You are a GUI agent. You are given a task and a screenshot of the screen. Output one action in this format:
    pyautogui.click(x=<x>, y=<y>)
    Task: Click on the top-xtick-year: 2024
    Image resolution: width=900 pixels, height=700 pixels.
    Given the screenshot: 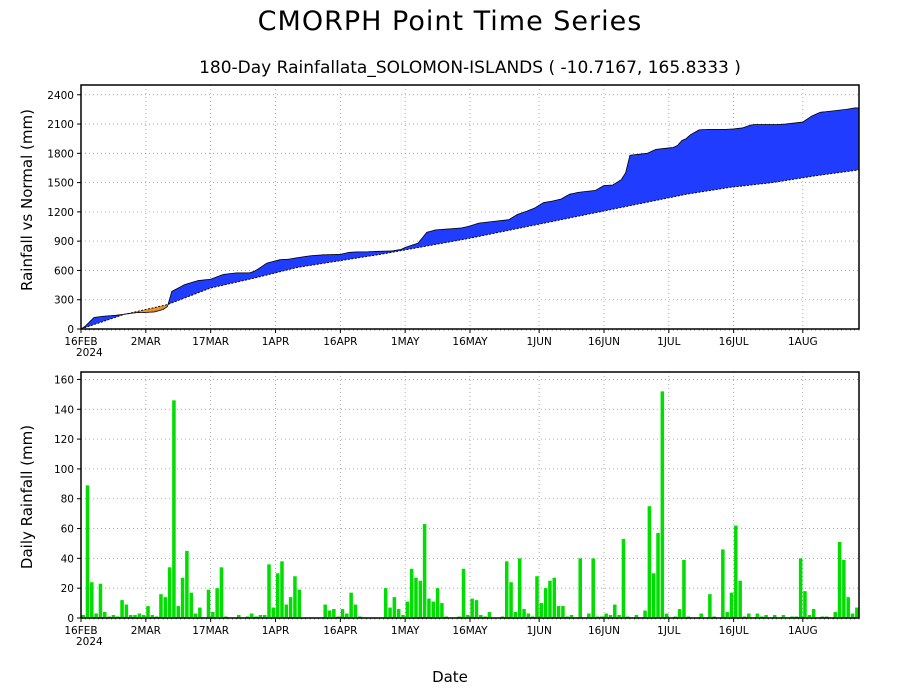 What is the action you would take?
    pyautogui.click(x=89, y=353)
    